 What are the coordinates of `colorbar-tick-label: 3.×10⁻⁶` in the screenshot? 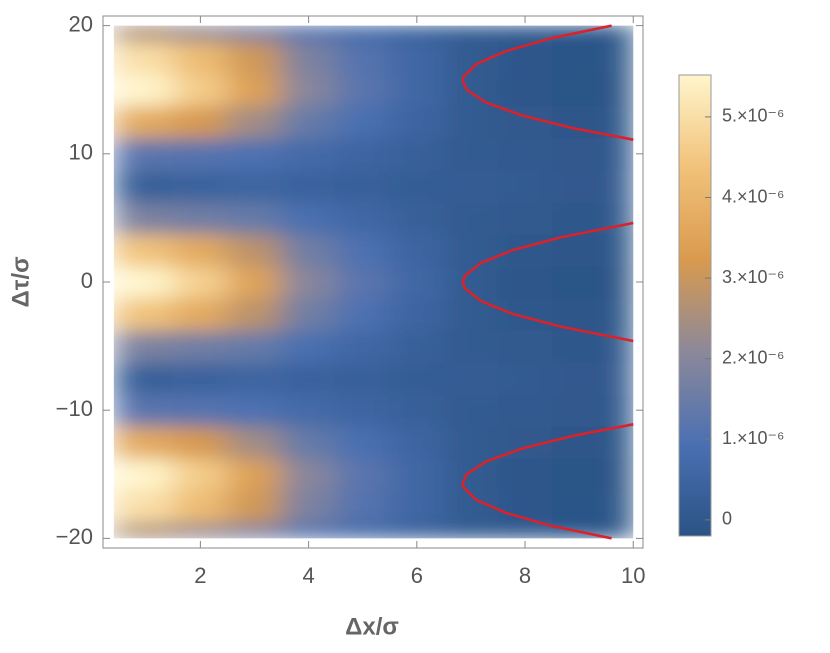 It's located at (753, 277).